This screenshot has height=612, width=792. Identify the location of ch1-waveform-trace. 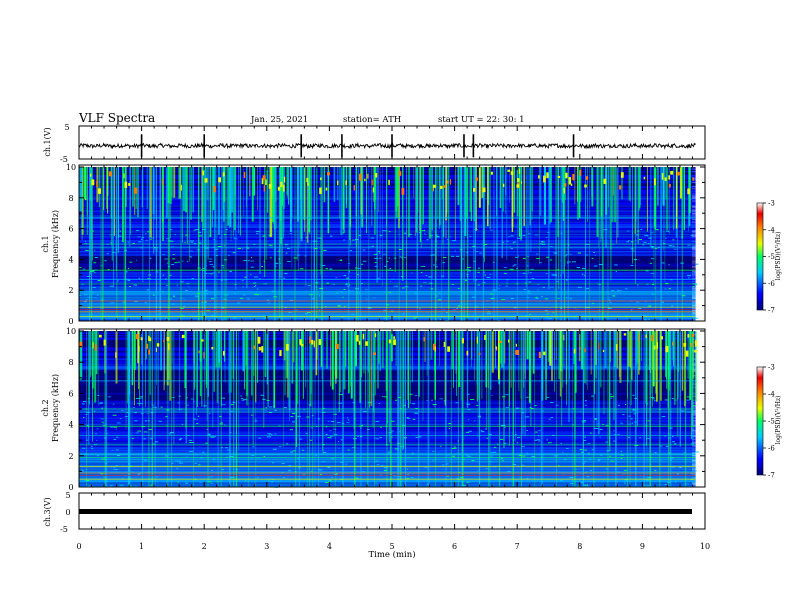
(387, 146).